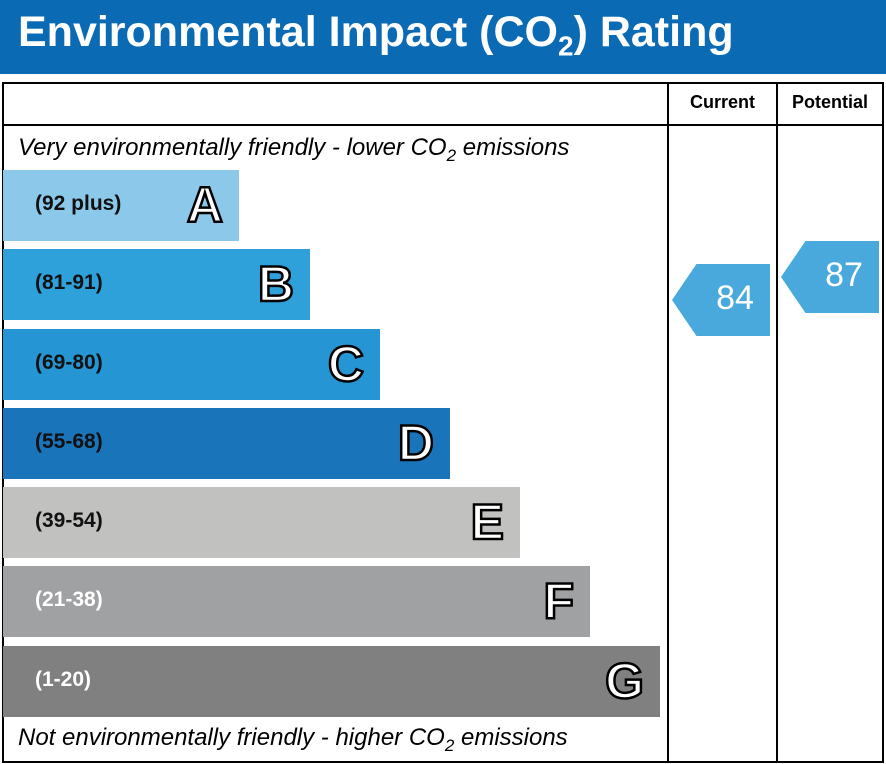 The height and width of the screenshot is (764, 886). I want to click on title-subscript: 2, so click(565, 46).